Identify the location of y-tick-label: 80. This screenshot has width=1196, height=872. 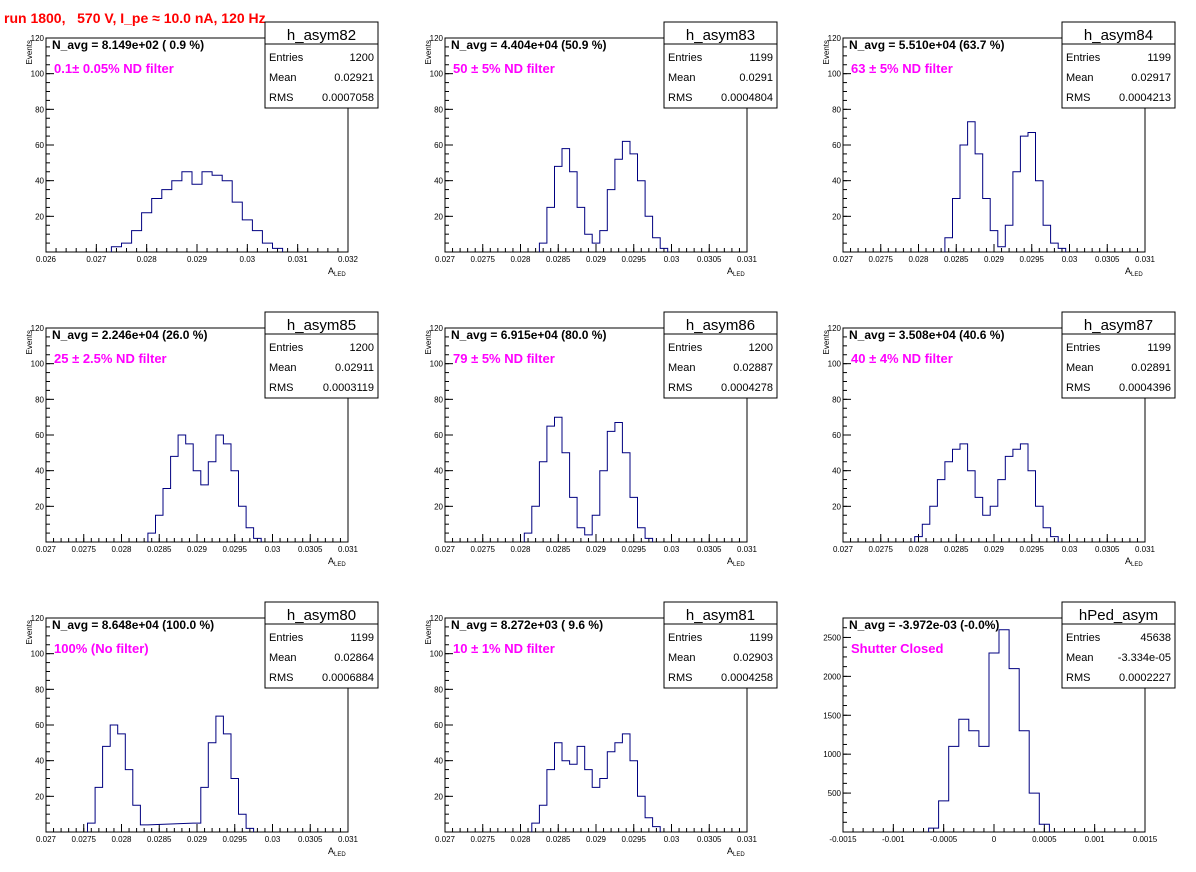
(438, 689).